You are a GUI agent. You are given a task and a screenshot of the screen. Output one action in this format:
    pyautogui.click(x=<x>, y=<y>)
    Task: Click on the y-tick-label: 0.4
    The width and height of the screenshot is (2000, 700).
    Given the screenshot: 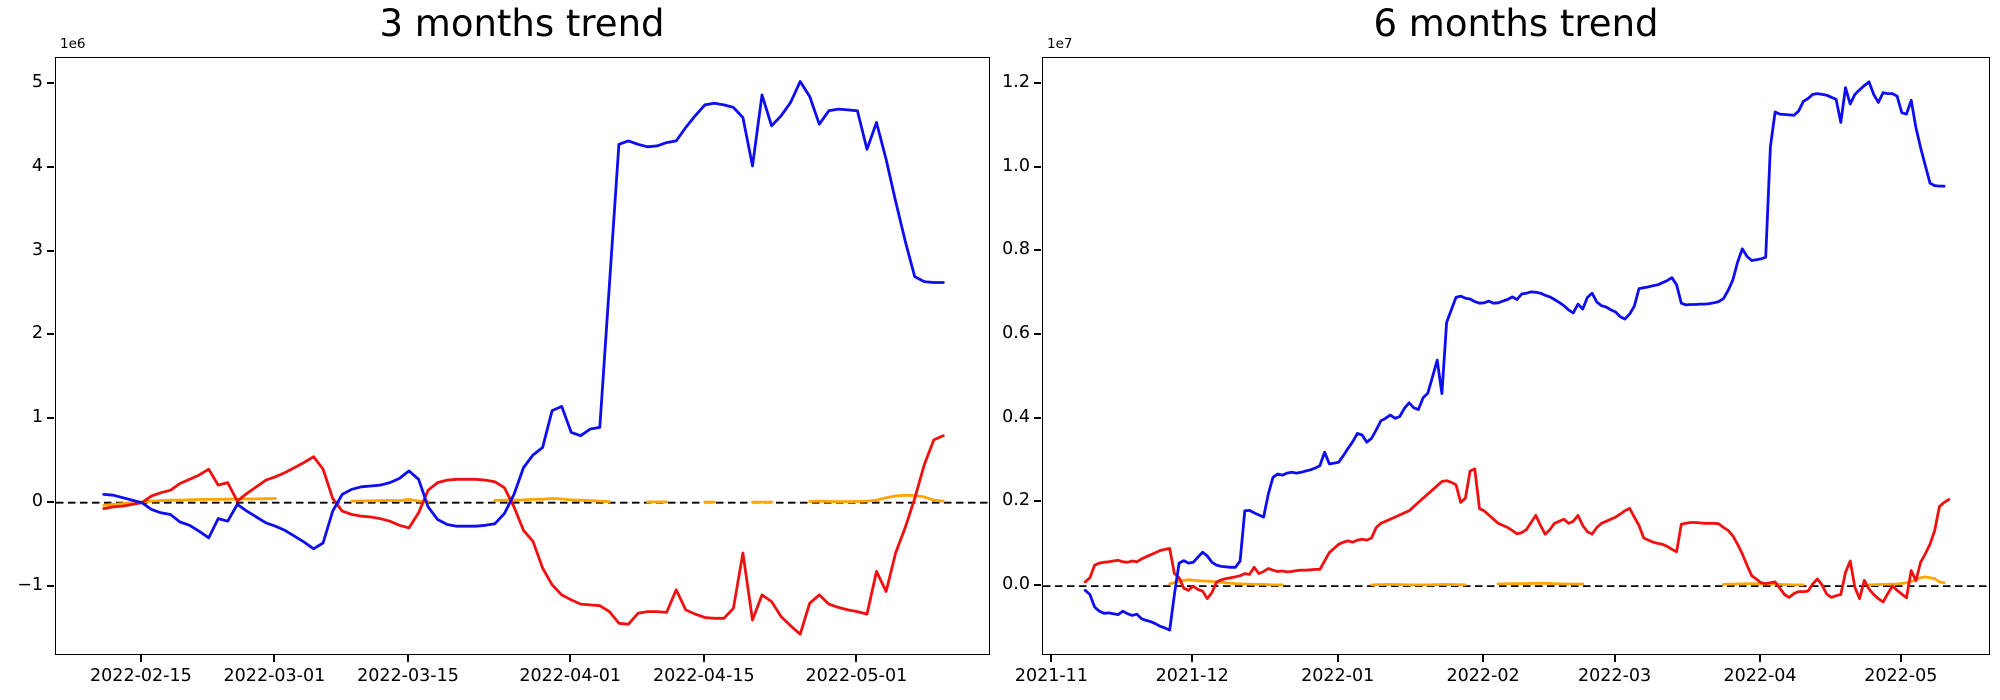 What is the action you would take?
    pyautogui.click(x=1016, y=416)
    